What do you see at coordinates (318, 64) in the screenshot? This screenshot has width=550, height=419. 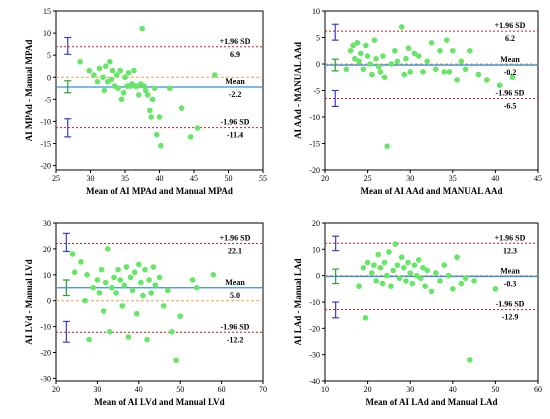 I see `y-tick-label: 0` at bounding box center [318, 64].